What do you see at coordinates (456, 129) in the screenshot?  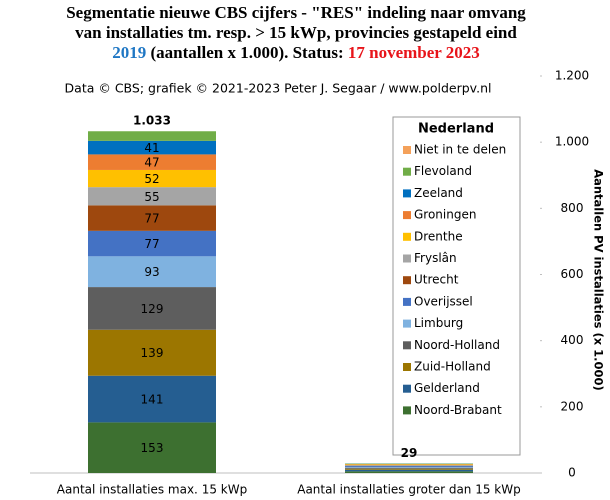 I see `legend-title: Nederland` at bounding box center [456, 129].